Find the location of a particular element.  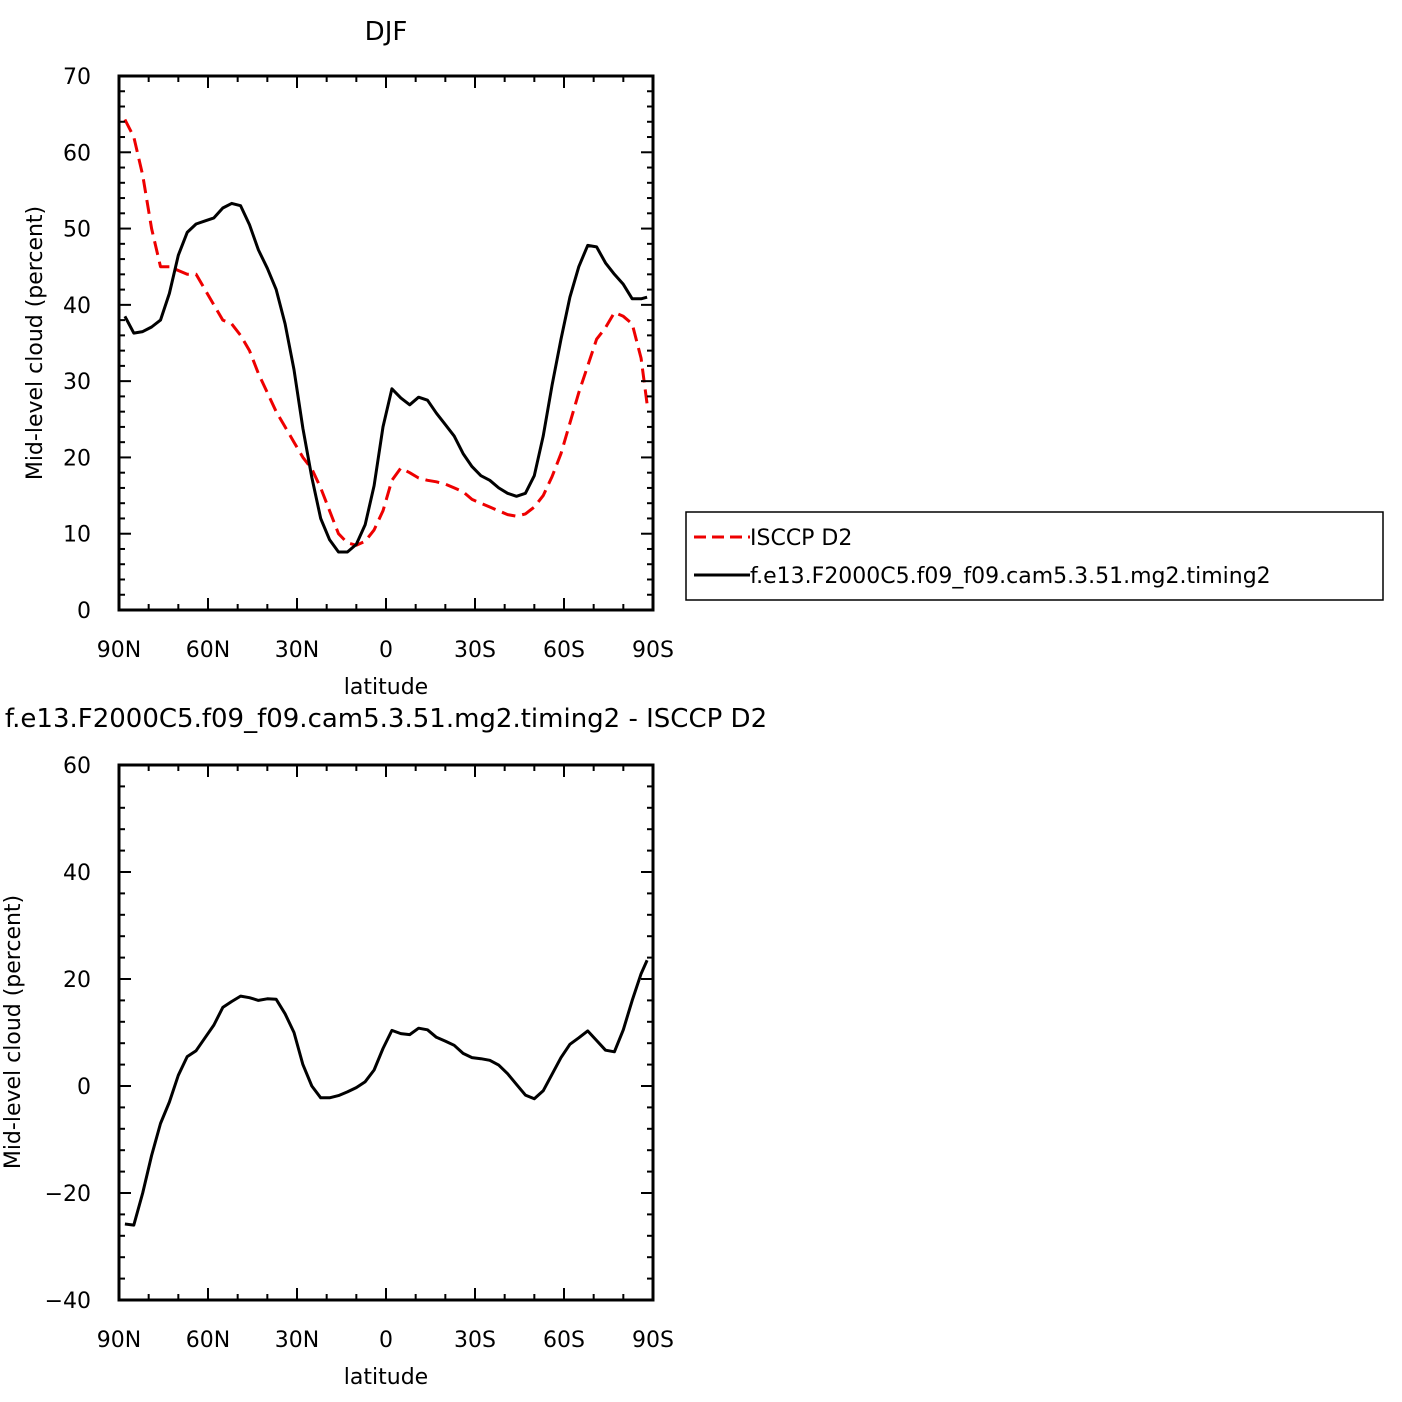

top-y-tick-label: 30 is located at coordinates (77, 382).